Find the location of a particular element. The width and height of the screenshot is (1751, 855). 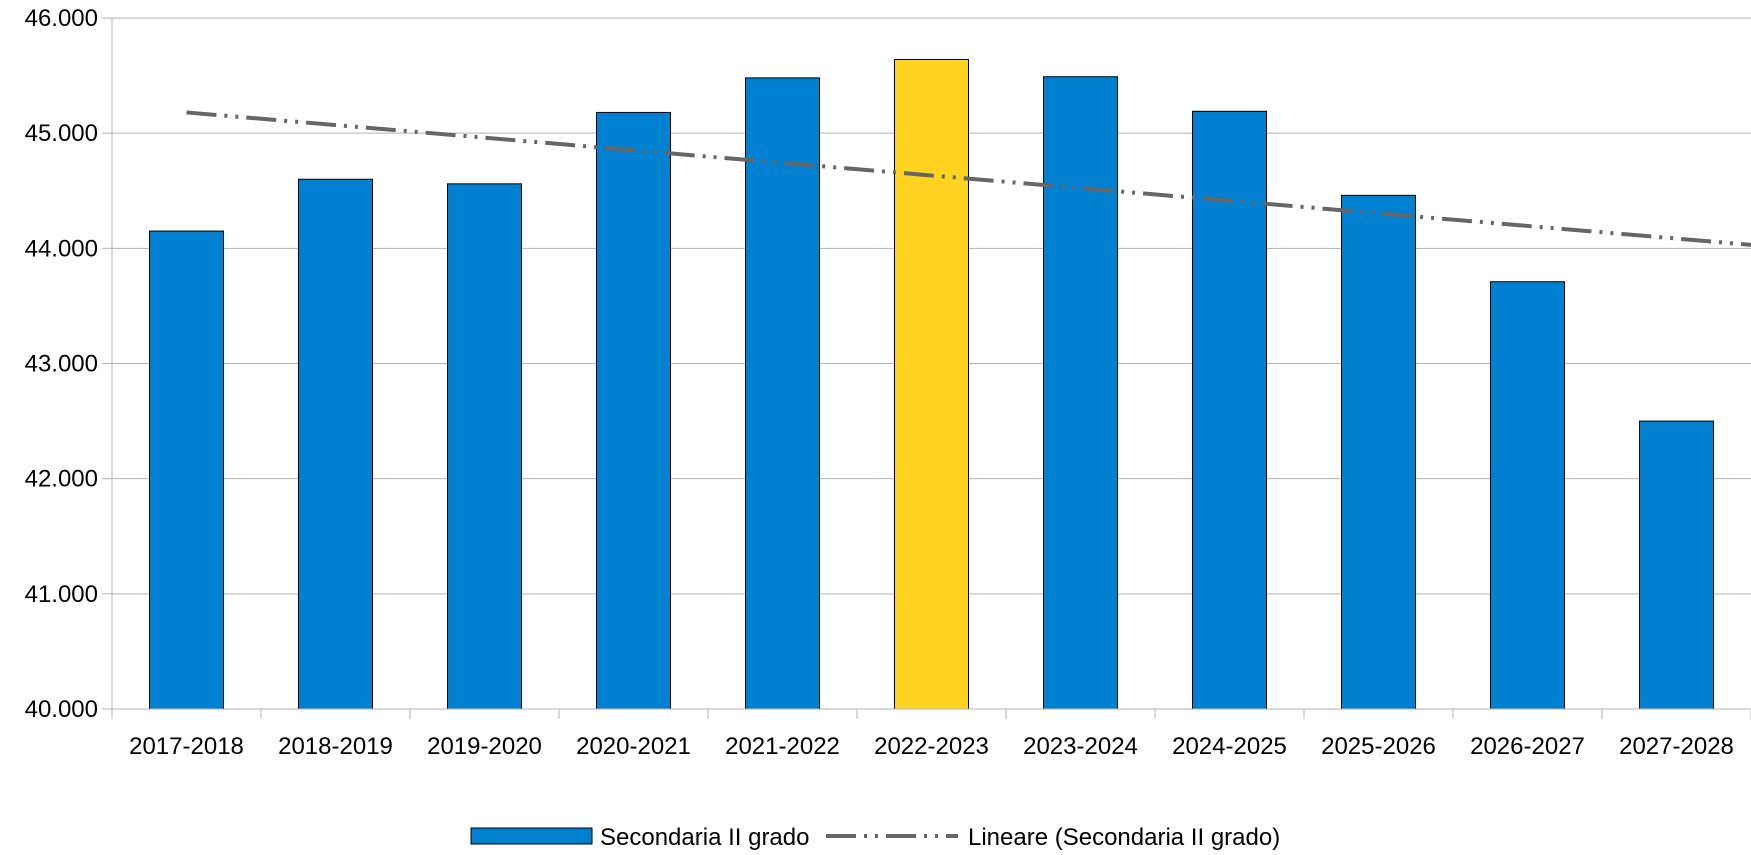

x-tick-label: 2017-2018 is located at coordinates (186, 746).